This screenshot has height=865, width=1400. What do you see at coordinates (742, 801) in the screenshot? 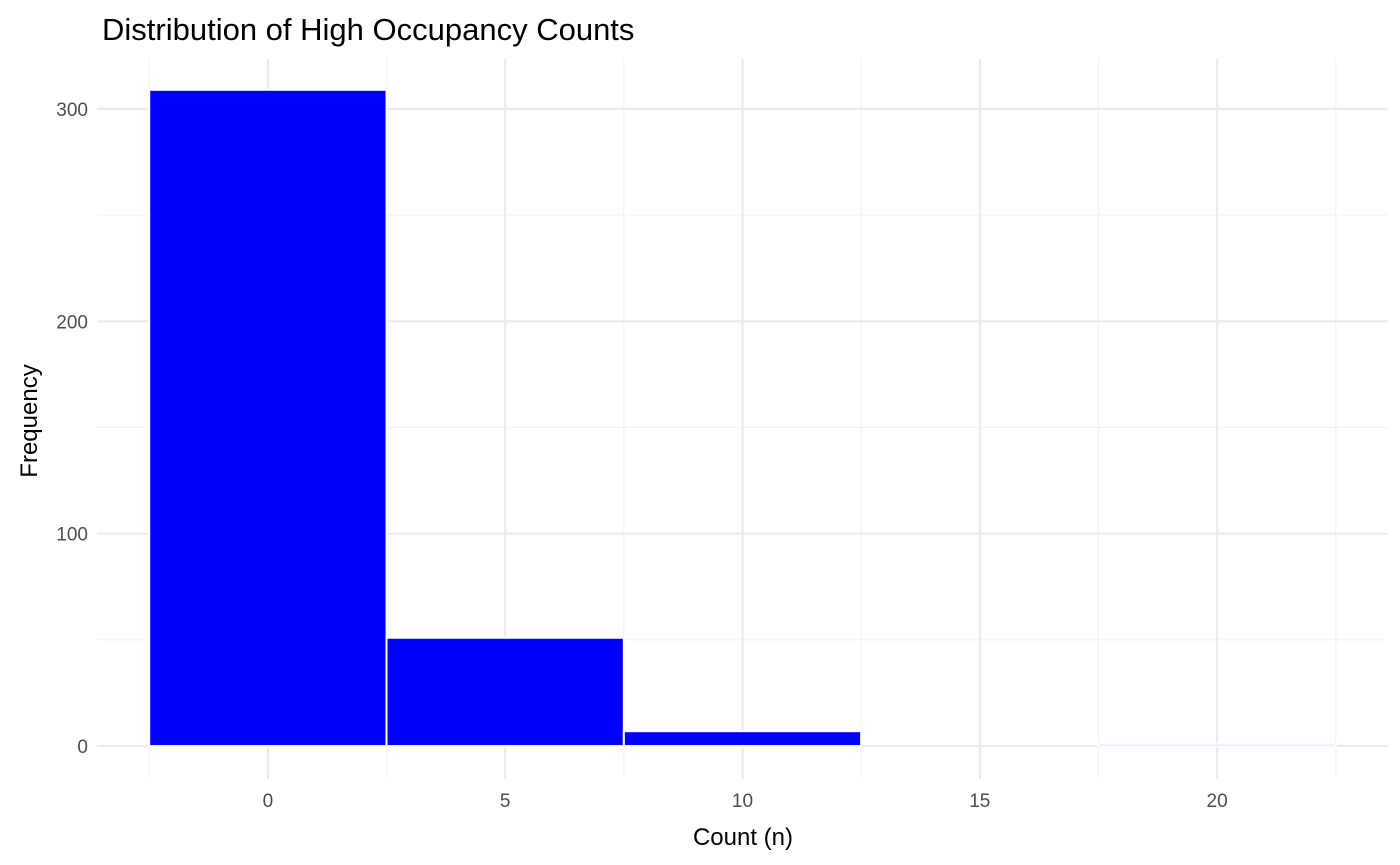
I see `x-tick-label: 10` at bounding box center [742, 801].